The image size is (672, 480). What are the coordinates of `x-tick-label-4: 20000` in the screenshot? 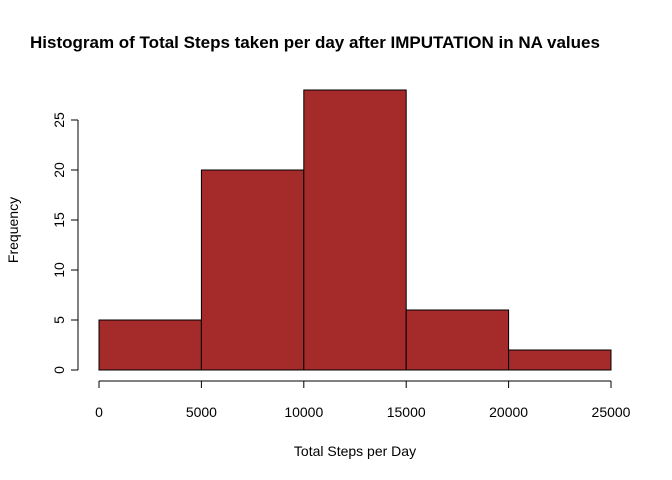 It's located at (508, 412).